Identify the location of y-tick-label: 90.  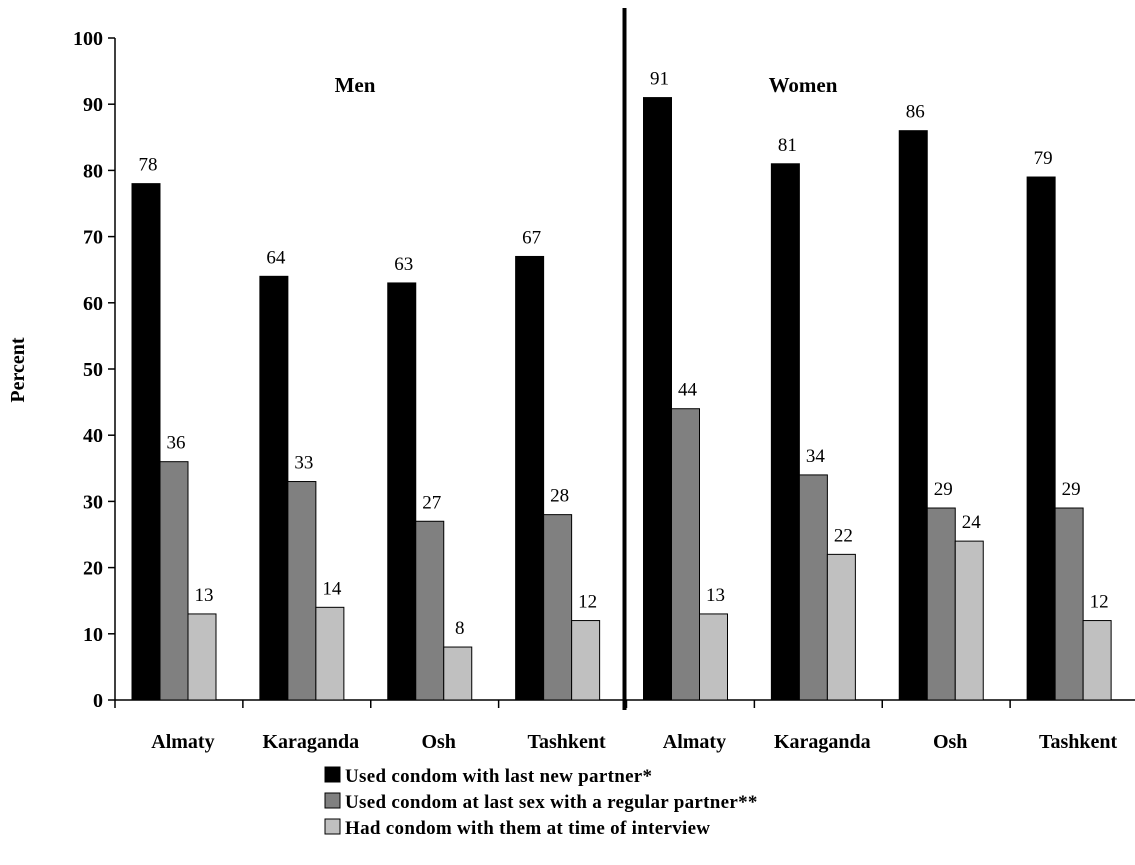
(93, 105).